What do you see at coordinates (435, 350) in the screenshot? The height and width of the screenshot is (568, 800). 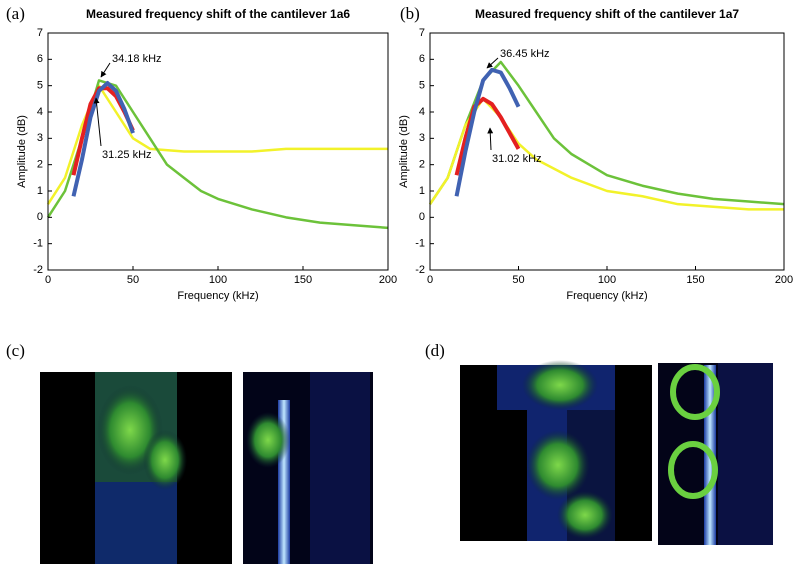 I see `panel-label: (d)` at bounding box center [435, 350].